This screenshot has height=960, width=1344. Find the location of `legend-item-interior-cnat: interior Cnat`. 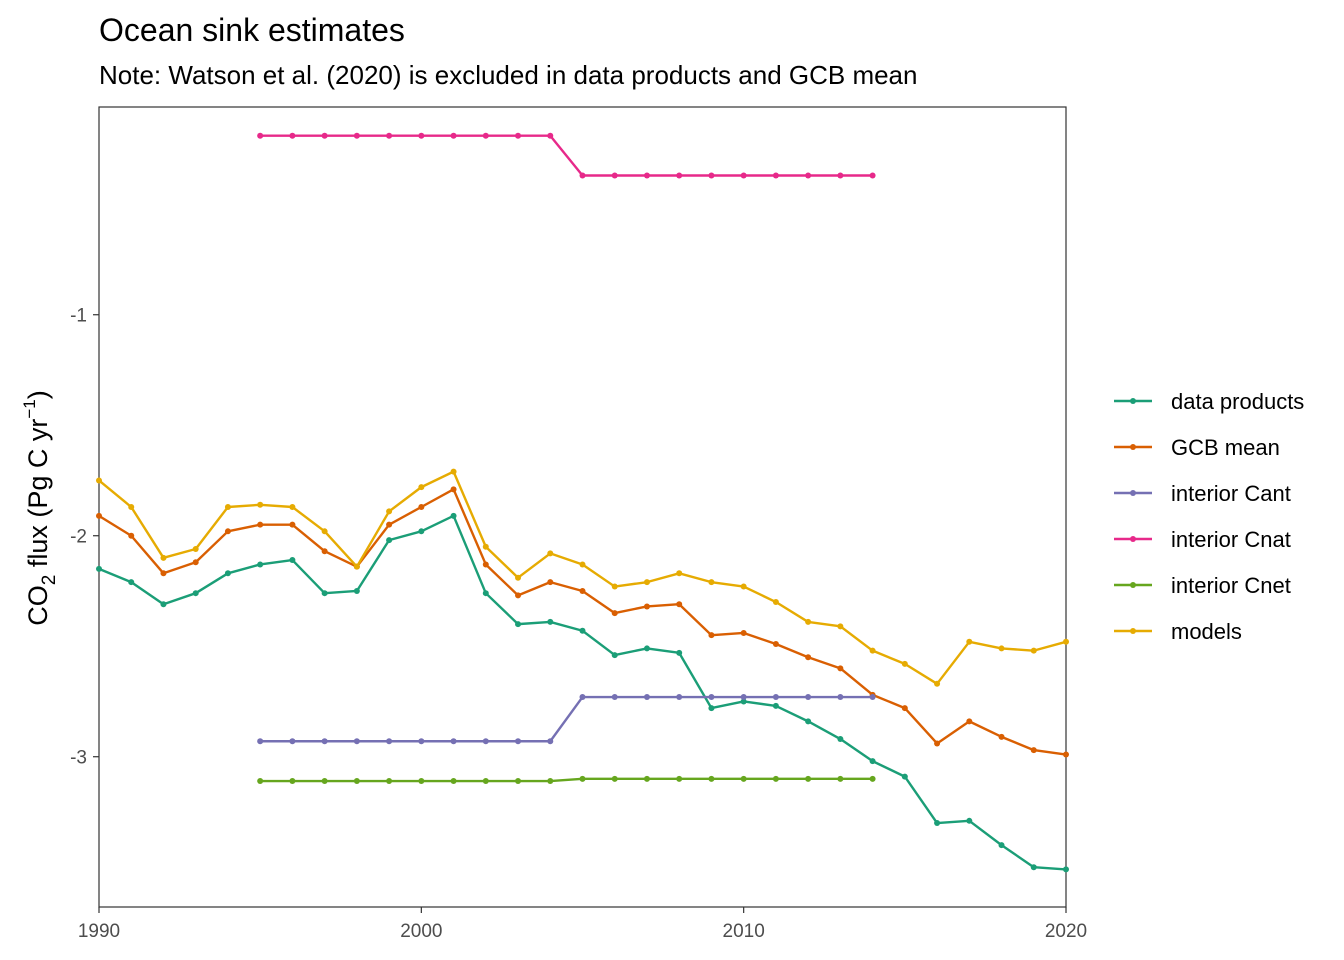

legend-item-interior-cnat: interior Cnat is located at coordinates (1202, 539).